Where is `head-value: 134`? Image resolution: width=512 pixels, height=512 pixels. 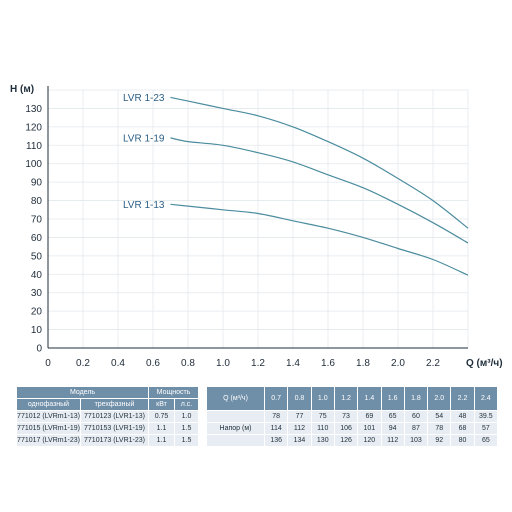
head-value: 134 is located at coordinates (299, 440).